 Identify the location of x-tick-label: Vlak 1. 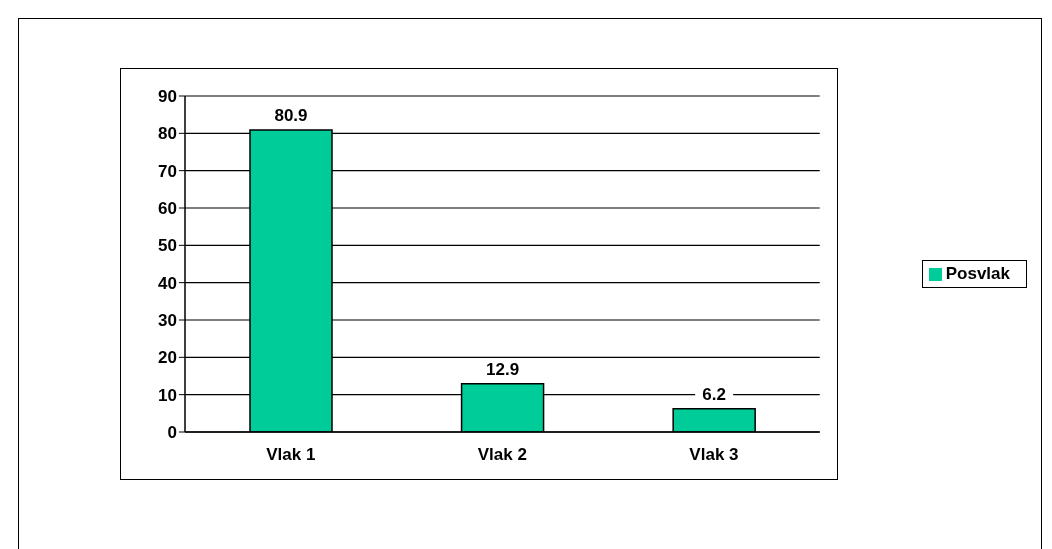
(291, 455).